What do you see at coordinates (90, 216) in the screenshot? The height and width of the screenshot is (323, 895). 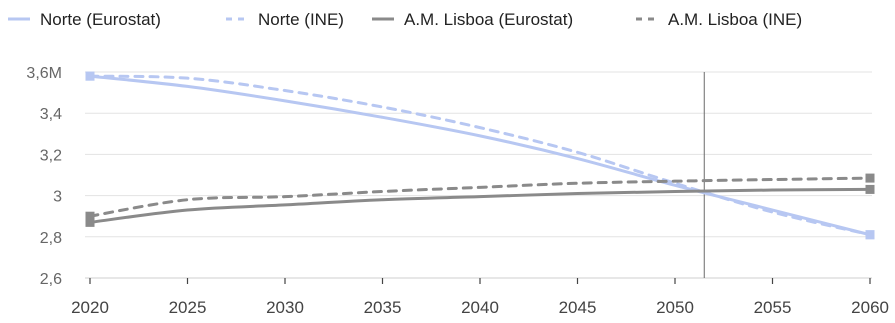 I see `data-point-a-m-lisboa-ine-2020` at bounding box center [90, 216].